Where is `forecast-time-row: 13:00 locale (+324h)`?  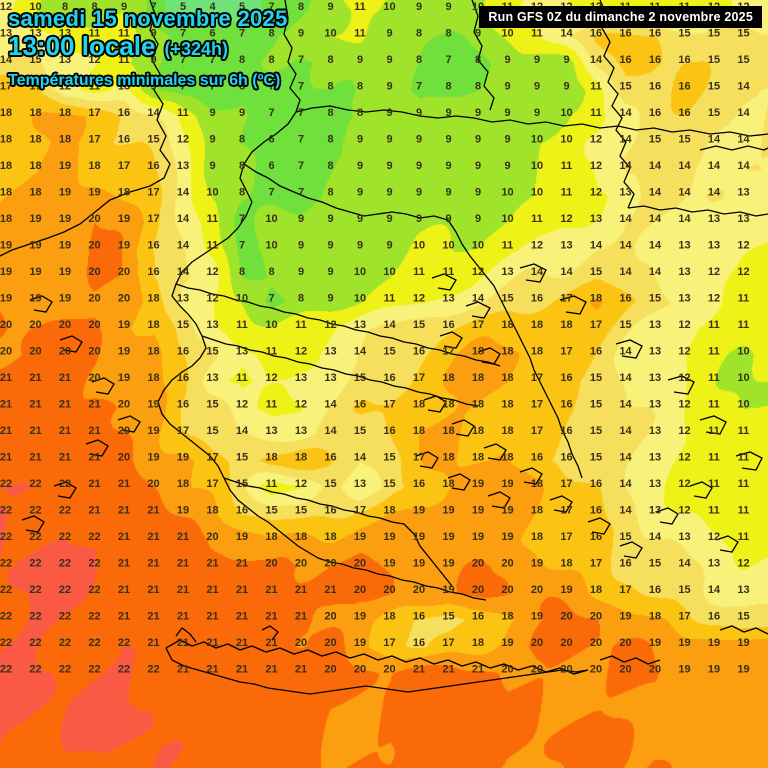 forecast-time-row: 13:00 locale (+324h) is located at coordinates (118, 46).